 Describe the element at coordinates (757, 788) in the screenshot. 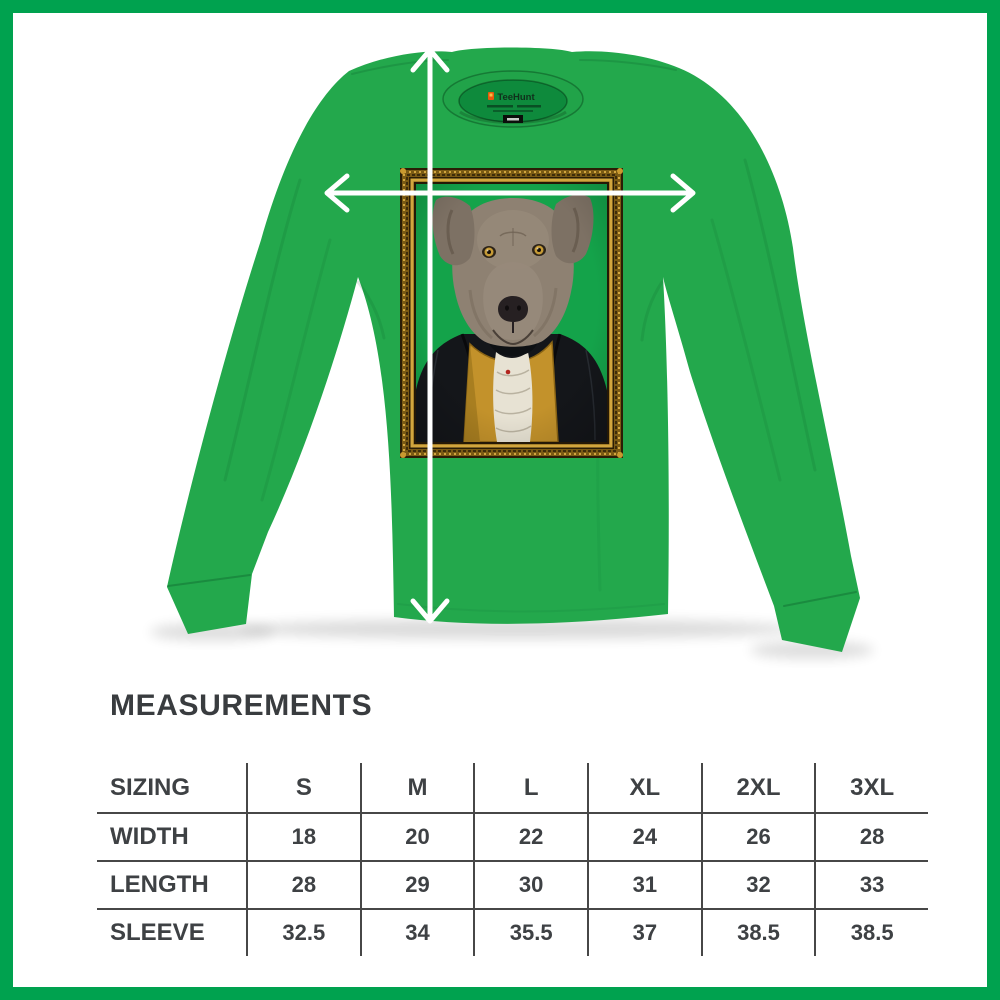

I see `table-header-2xl: 2XL` at that location.